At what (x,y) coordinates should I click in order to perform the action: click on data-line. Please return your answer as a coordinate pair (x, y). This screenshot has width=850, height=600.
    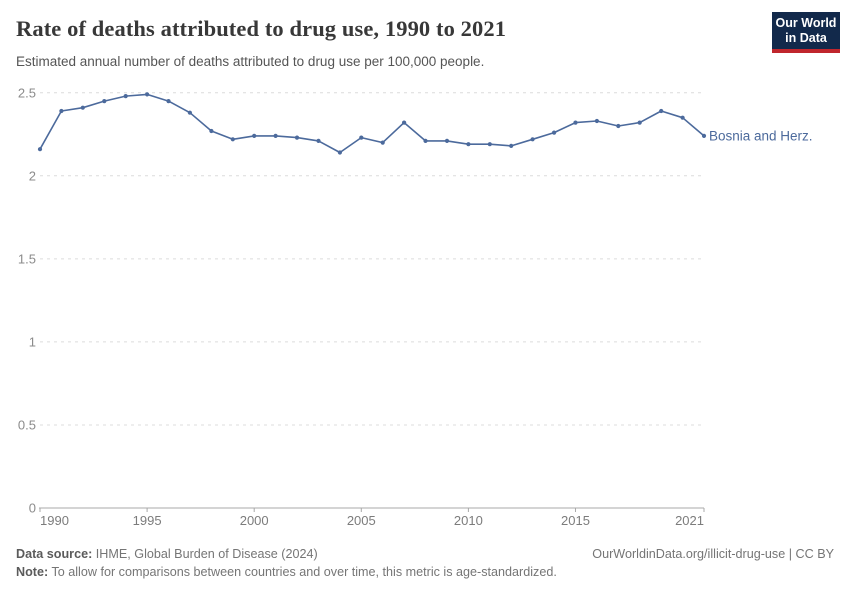
    Looking at the image, I should click on (372, 123).